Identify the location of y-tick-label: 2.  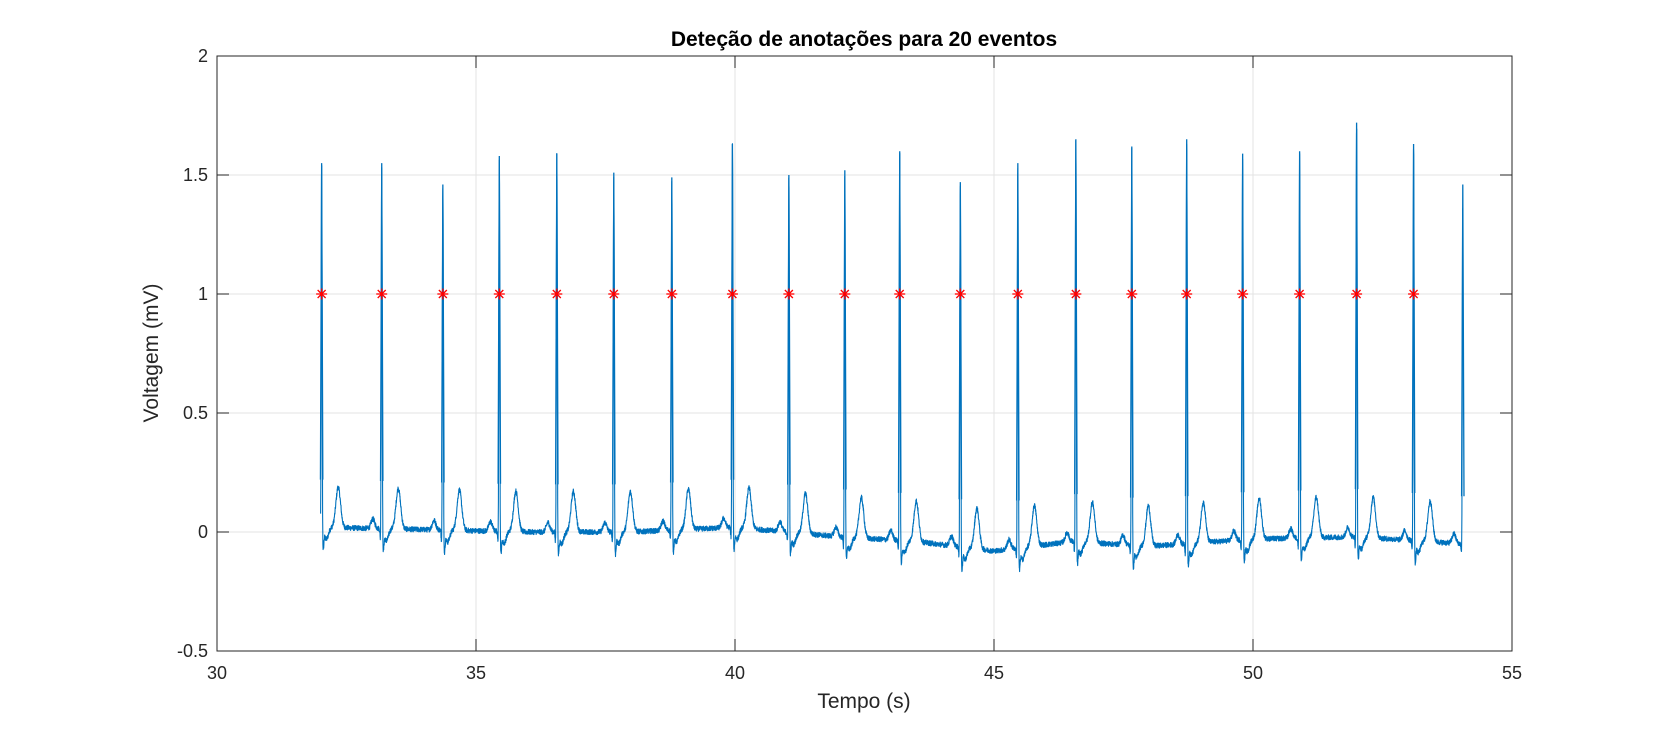
(203, 56).